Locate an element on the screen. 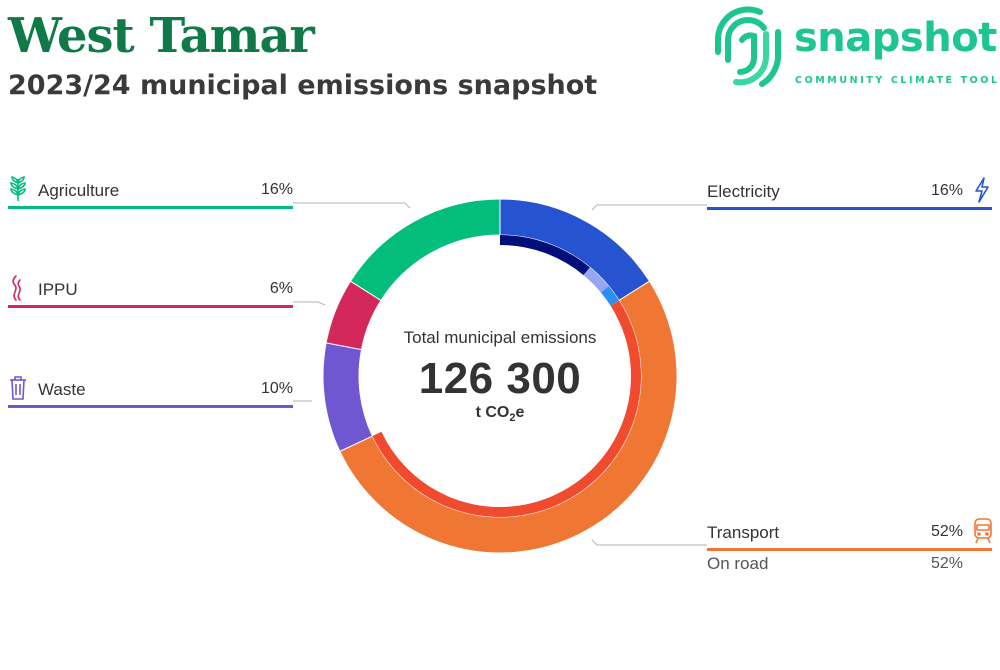 The height and width of the screenshot is (670, 1000). page-title: West Tamar is located at coordinates (161, 36).